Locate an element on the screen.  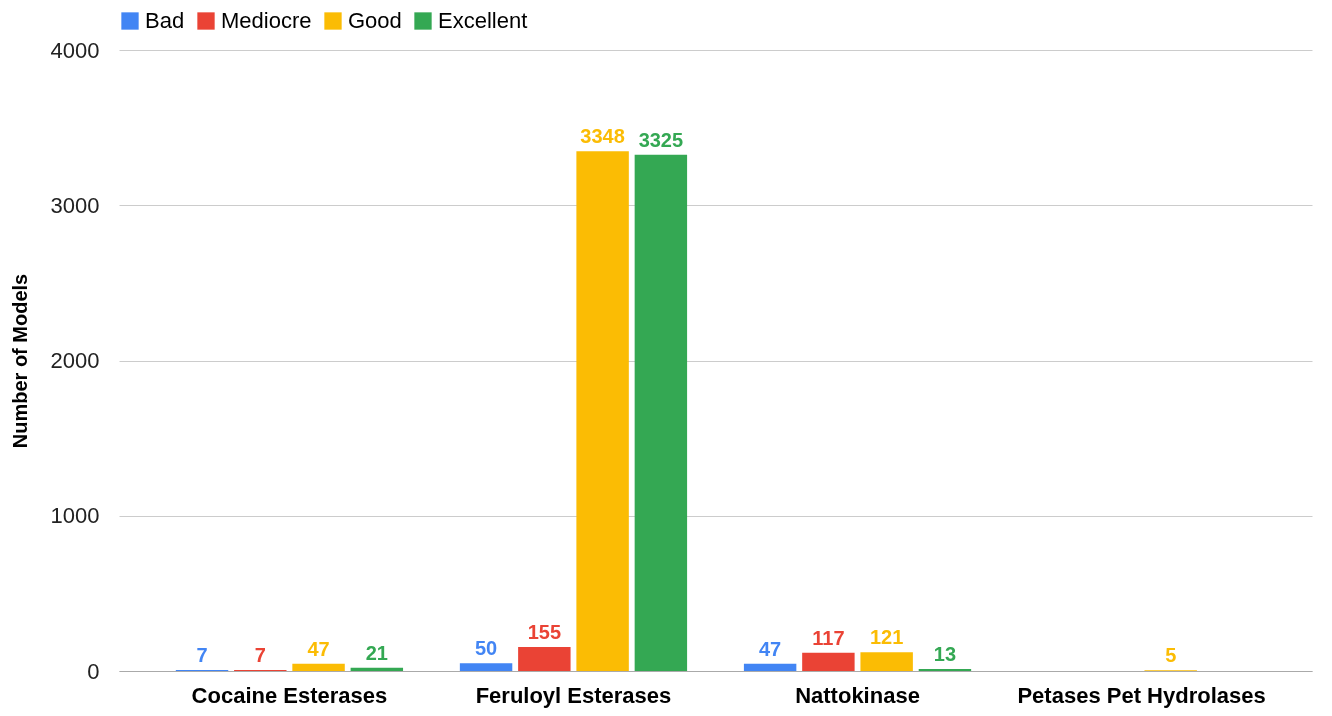
data-label: 21 is located at coordinates (376, 652).